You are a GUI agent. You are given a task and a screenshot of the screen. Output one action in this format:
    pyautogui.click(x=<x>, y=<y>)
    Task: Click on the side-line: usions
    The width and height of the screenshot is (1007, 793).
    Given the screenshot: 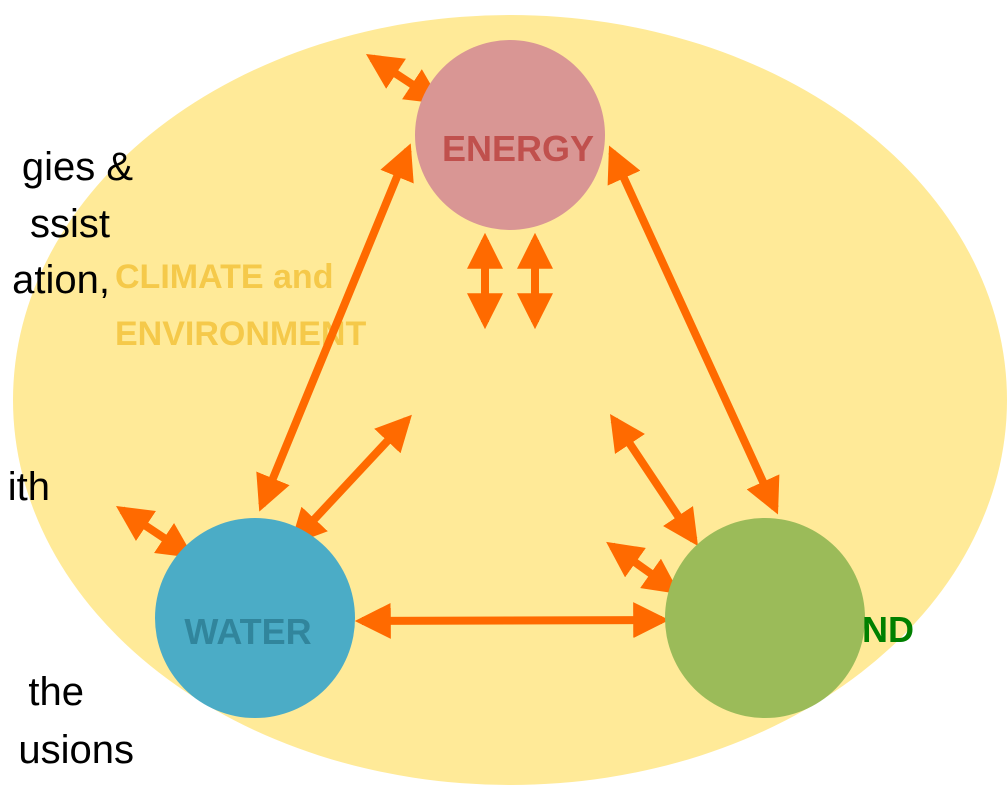 What is the action you would take?
    pyautogui.click(x=76, y=750)
    